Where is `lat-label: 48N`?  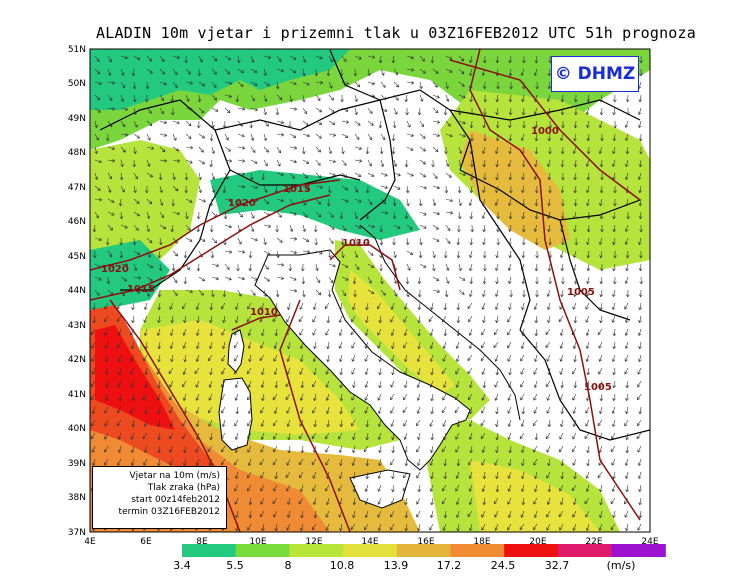
lat-label: 48N is located at coordinates (77, 153).